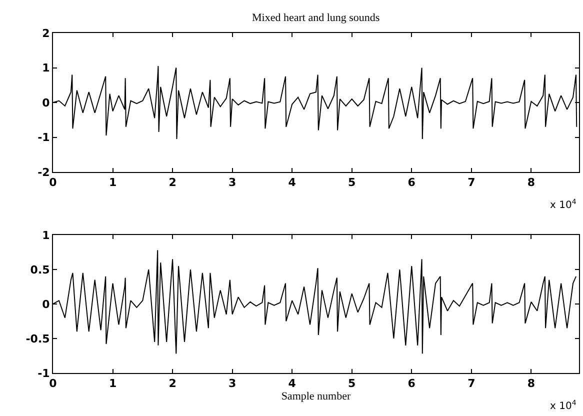 The height and width of the screenshot is (416, 583). Describe the element at coordinates (40, 269) in the screenshot. I see `y-tick-label: 0.5` at that location.